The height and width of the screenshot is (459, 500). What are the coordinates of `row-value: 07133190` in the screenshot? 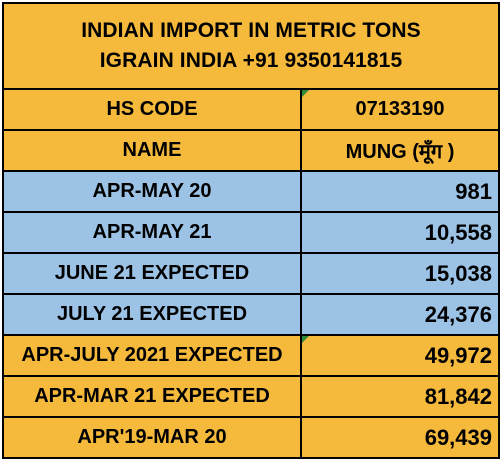 It's located at (400, 109).